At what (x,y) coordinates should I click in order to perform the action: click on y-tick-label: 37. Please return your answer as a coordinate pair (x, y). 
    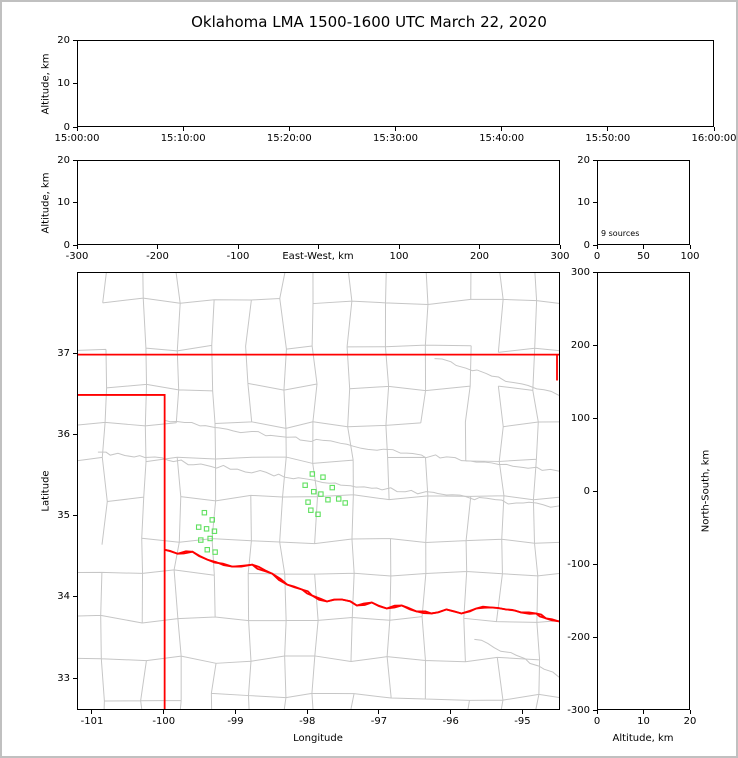
    Looking at the image, I should click on (63, 354).